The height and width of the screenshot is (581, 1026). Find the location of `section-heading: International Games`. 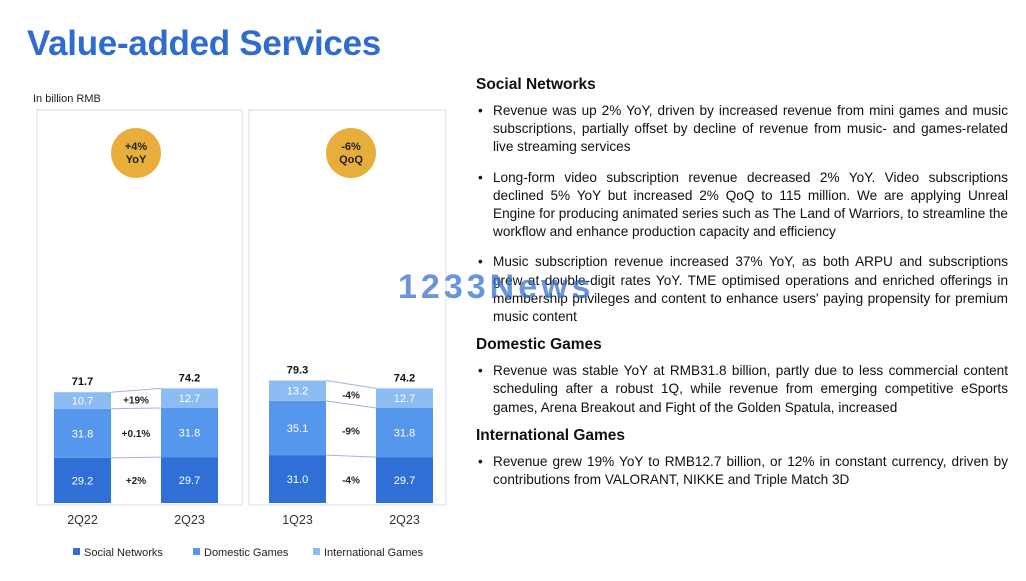

section-heading: International Games is located at coordinates (551, 435).